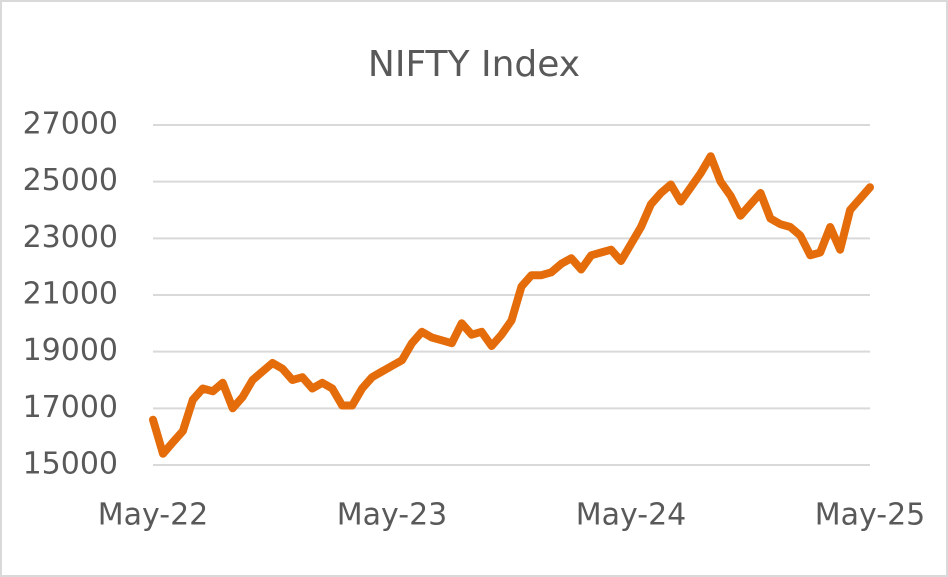 The width and height of the screenshot is (948, 577). I want to click on y-tick-label: 17000, so click(70, 407).